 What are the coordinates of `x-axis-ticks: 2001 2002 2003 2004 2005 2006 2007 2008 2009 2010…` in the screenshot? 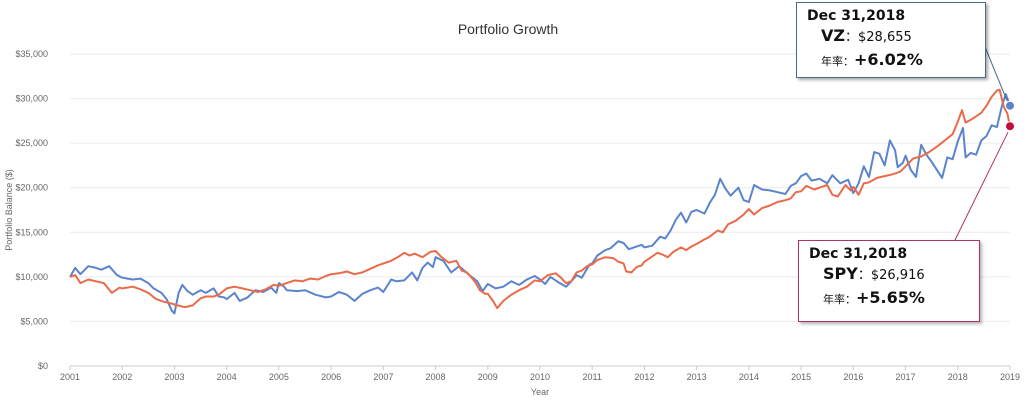 It's located at (540, 374).